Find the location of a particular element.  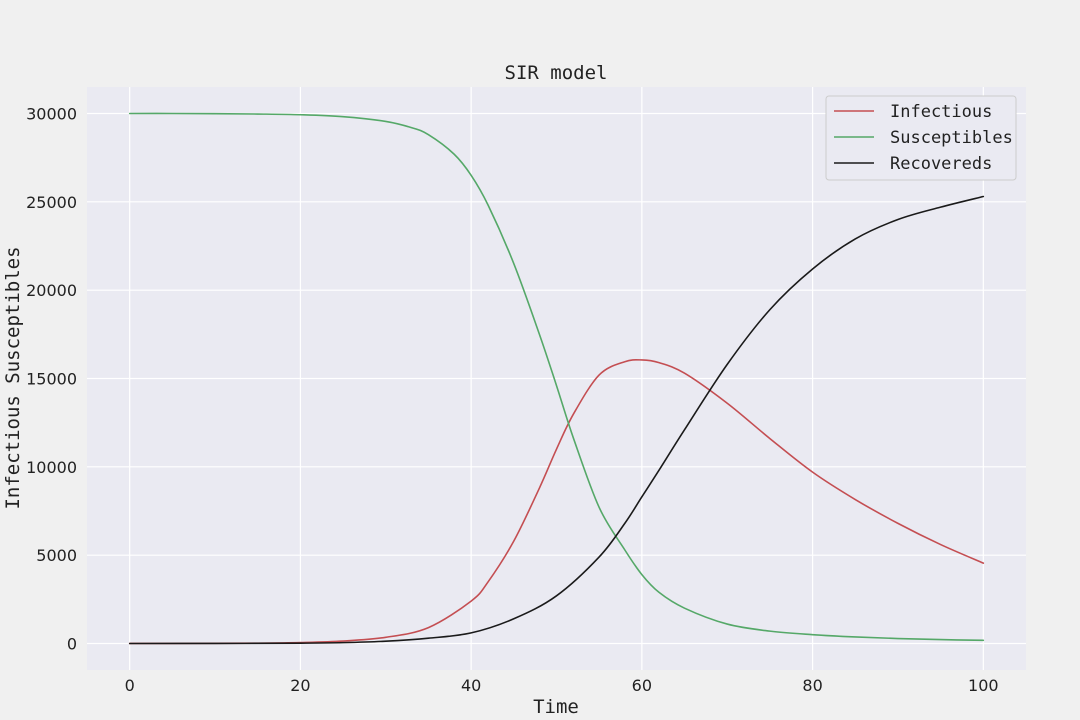

y-tick-label: 5000 is located at coordinates (56, 555).